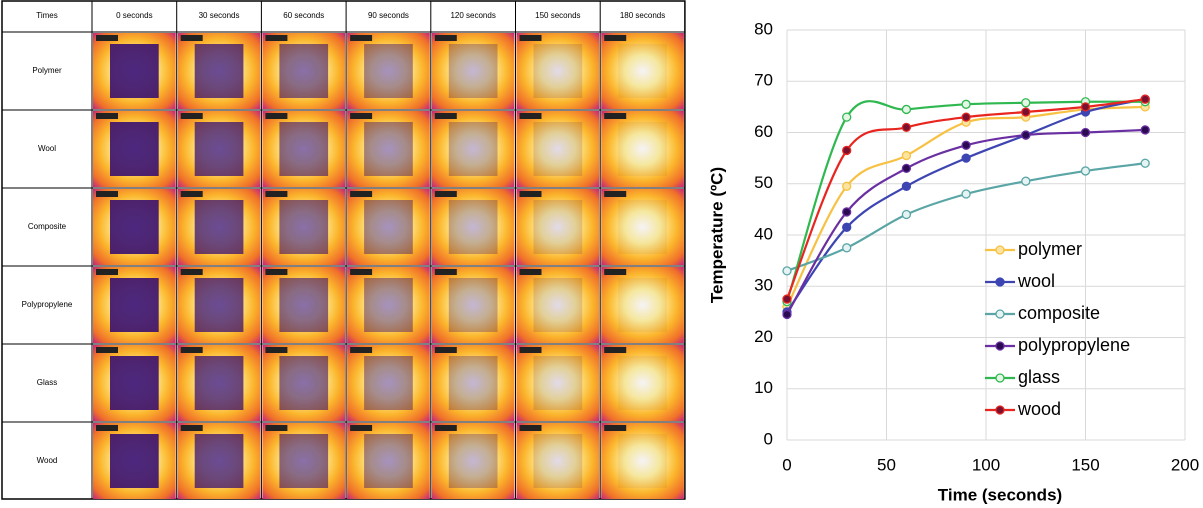 The width and height of the screenshot is (1203, 508). I want to click on y-tick-label: 70, so click(763, 80).